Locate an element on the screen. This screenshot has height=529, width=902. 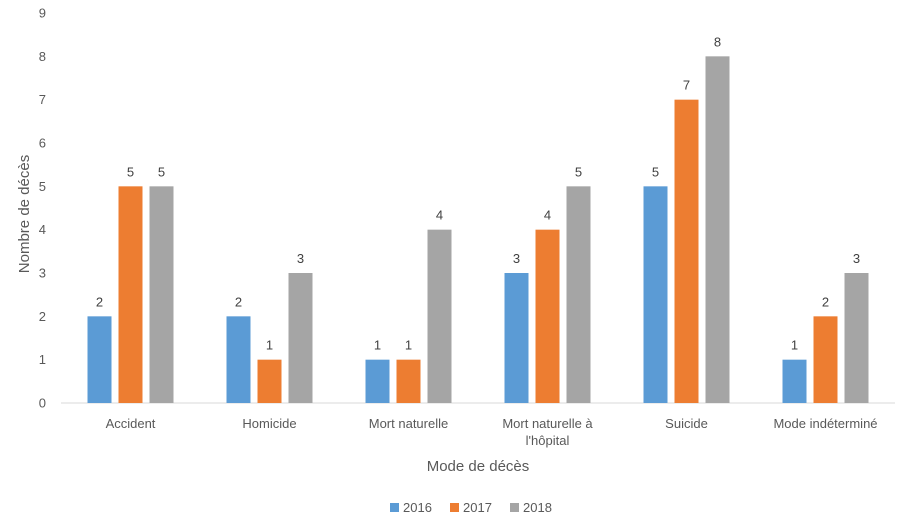
legend: 2016 2017 2018 is located at coordinates (471, 507).